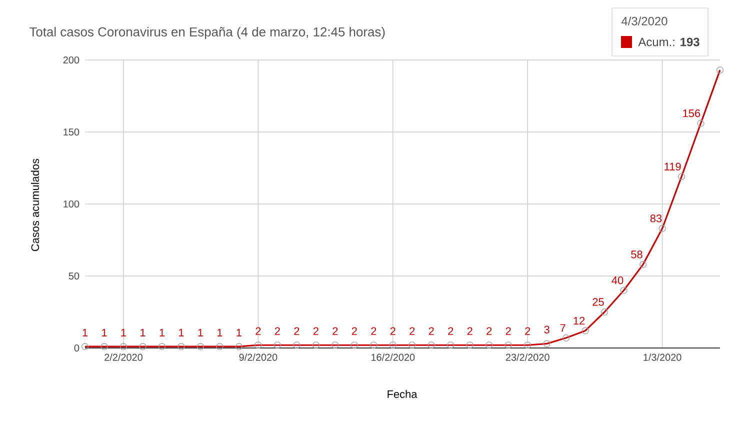  What do you see at coordinates (563, 328) in the screenshot?
I see `data-label: 7` at bounding box center [563, 328].